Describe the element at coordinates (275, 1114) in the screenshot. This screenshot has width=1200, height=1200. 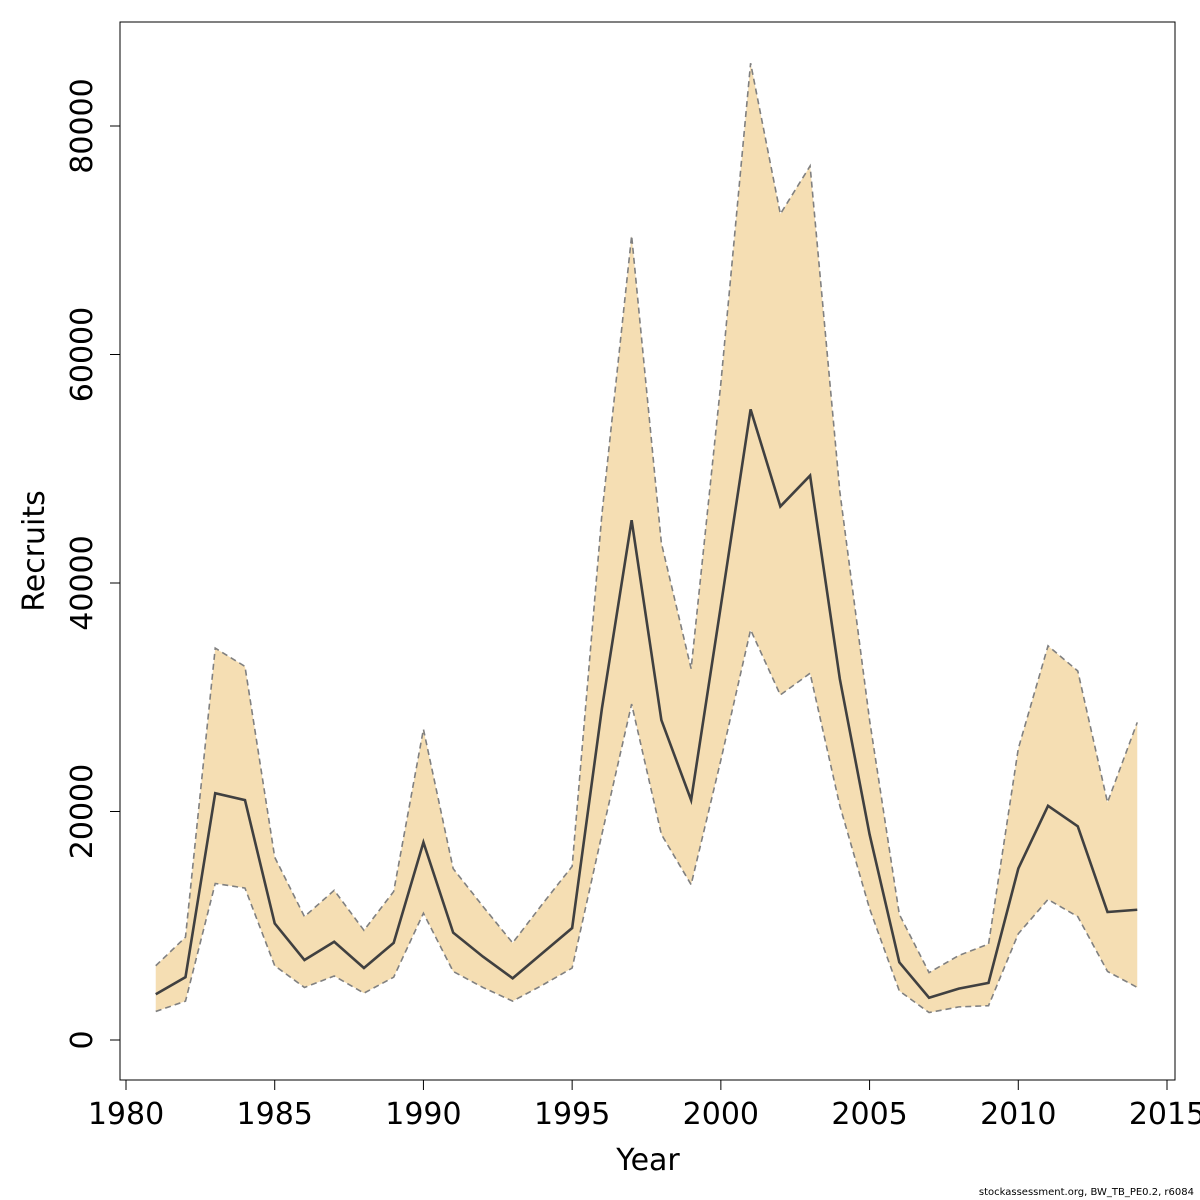
I see `x-tick-label: 1985` at that location.